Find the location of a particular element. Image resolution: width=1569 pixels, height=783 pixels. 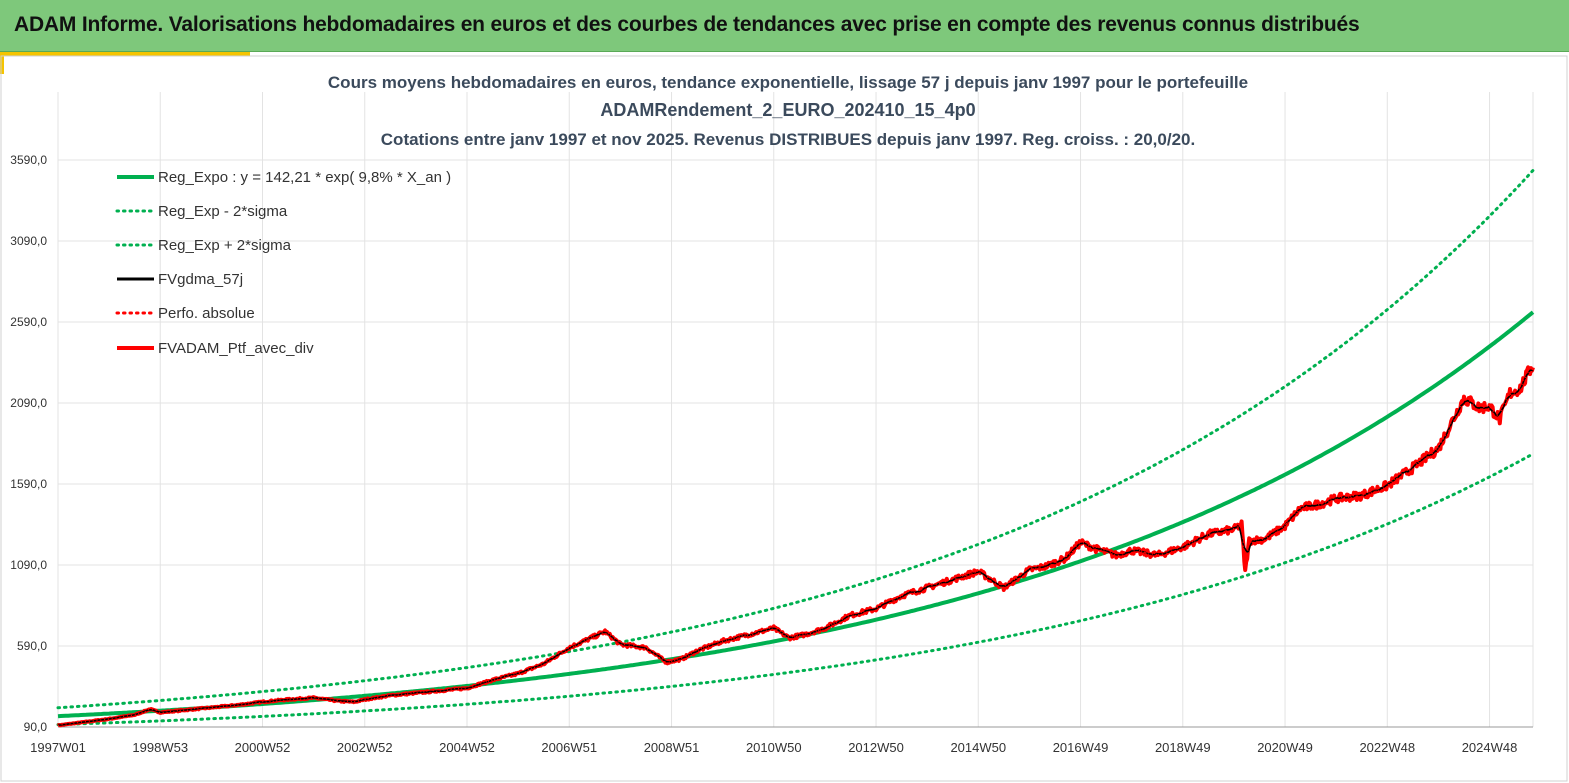

x-tick-label: 2010W50 is located at coordinates (774, 747).